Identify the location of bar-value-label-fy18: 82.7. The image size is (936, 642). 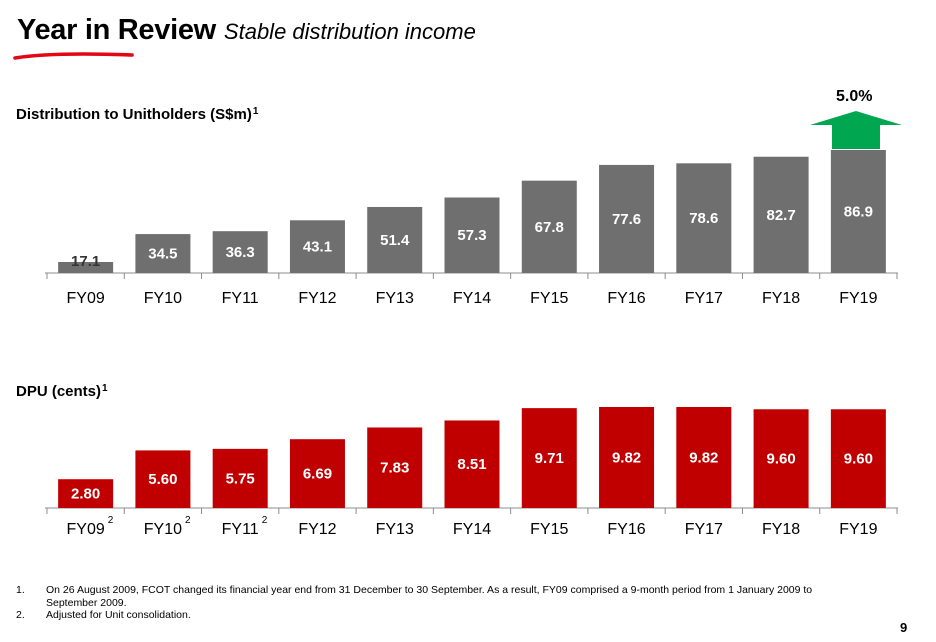
(780, 215).